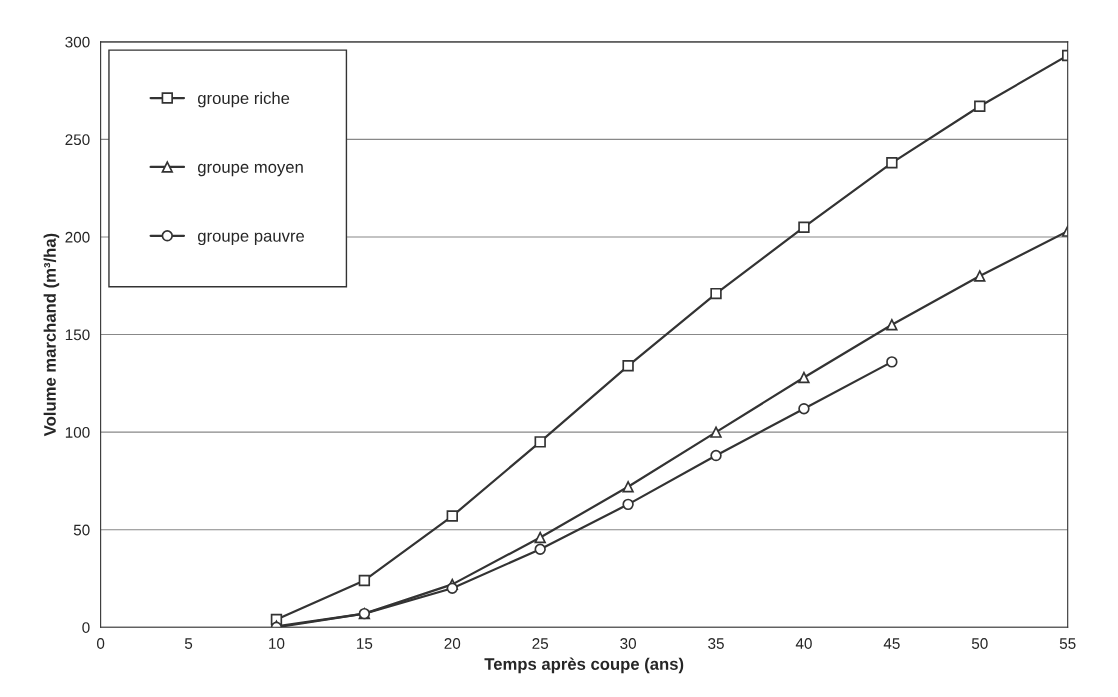 This screenshot has height=697, width=1118. I want to click on y-tick-label: 300, so click(77, 42).